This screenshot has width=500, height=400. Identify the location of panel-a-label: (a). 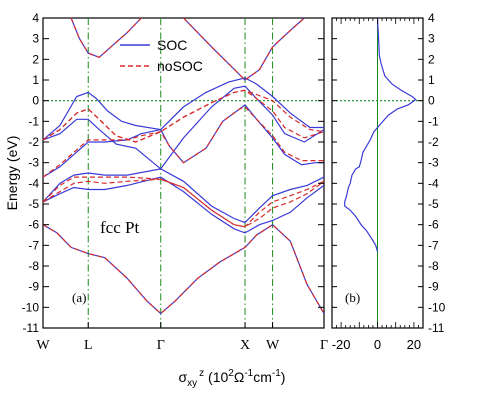
(79, 297).